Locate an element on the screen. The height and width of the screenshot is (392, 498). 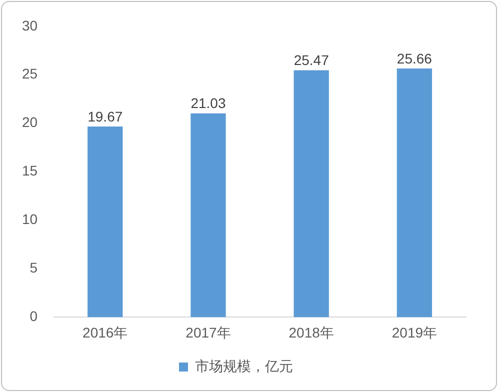
x-tick-label: 2016年 is located at coordinates (105, 332).